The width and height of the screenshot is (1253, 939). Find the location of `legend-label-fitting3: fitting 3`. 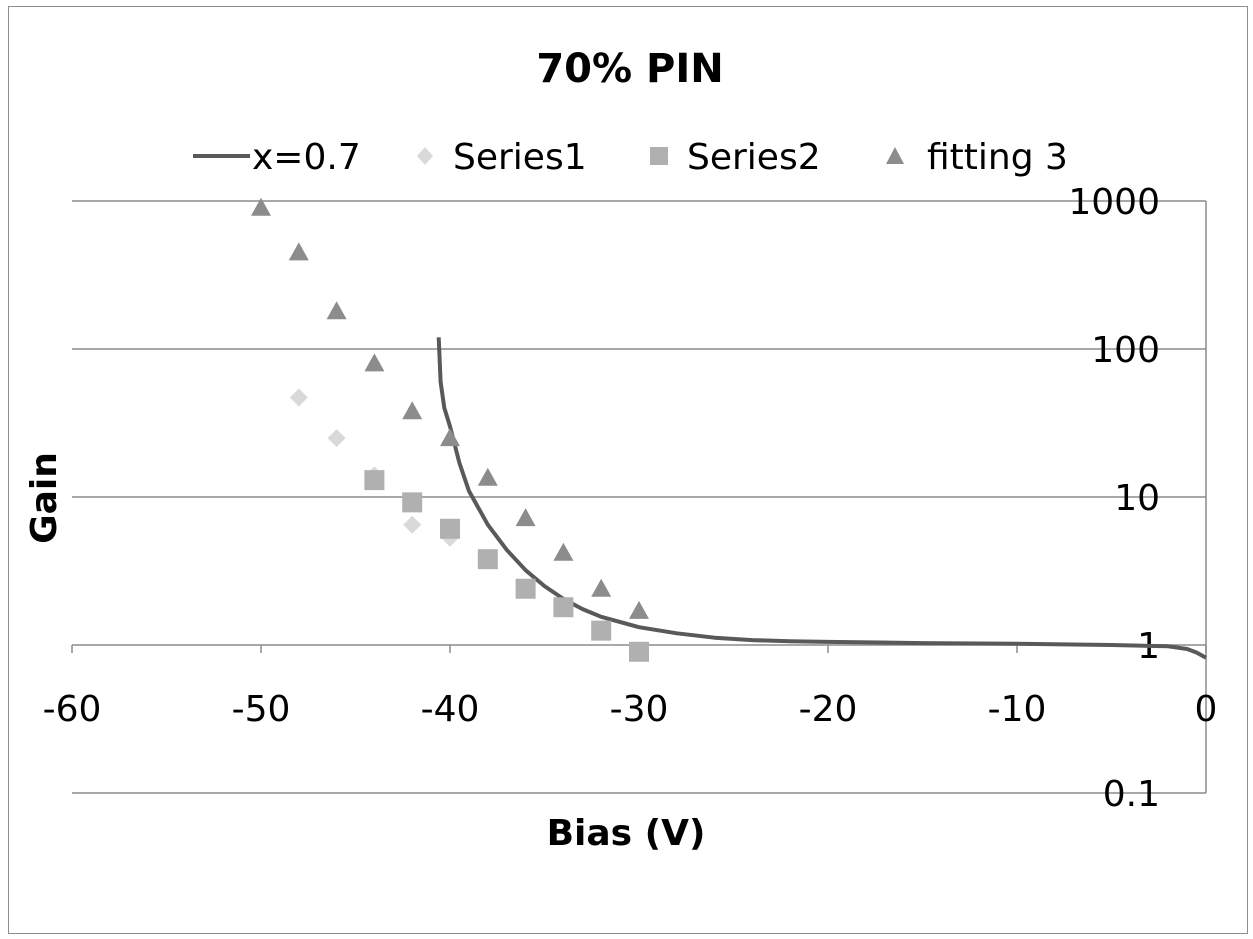

legend-label-fitting3: fitting 3 is located at coordinates (997, 157).